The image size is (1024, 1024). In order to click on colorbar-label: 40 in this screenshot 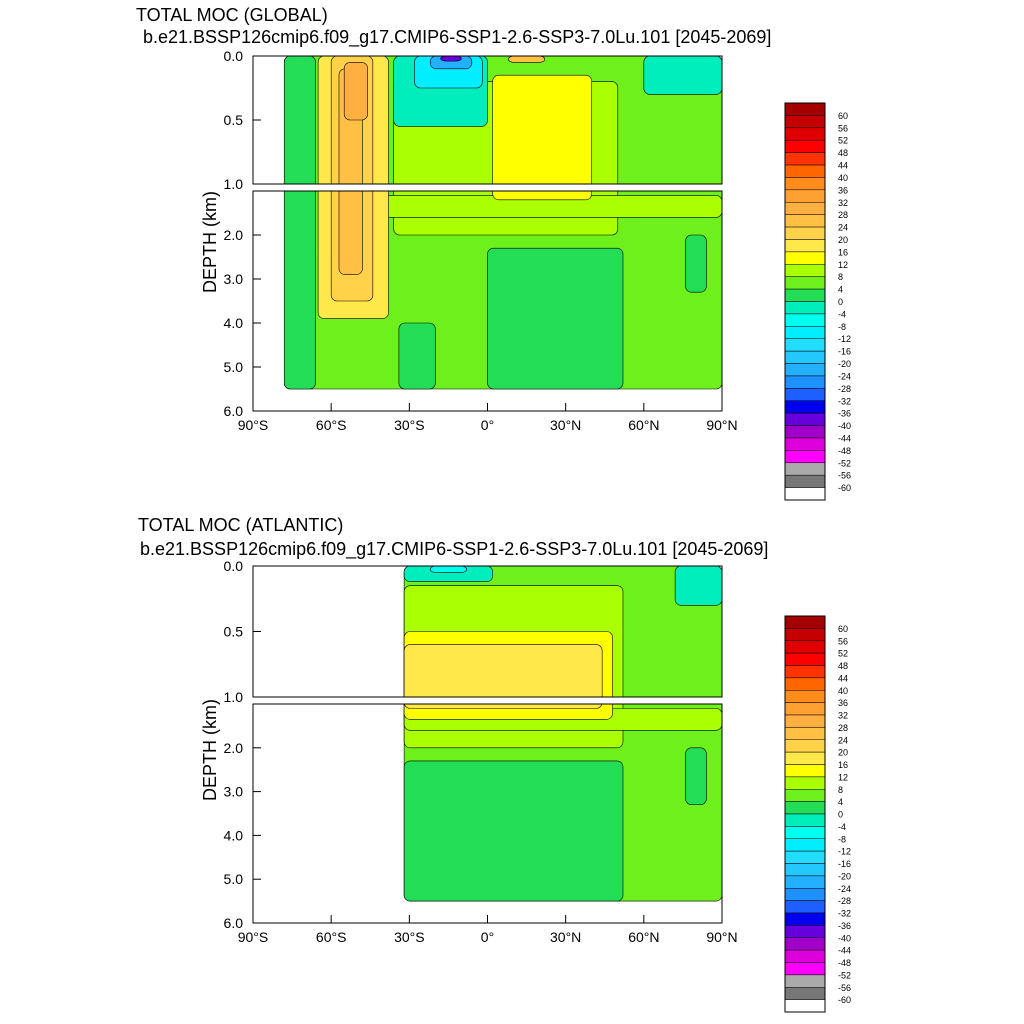, I will do `click(843, 178)`.